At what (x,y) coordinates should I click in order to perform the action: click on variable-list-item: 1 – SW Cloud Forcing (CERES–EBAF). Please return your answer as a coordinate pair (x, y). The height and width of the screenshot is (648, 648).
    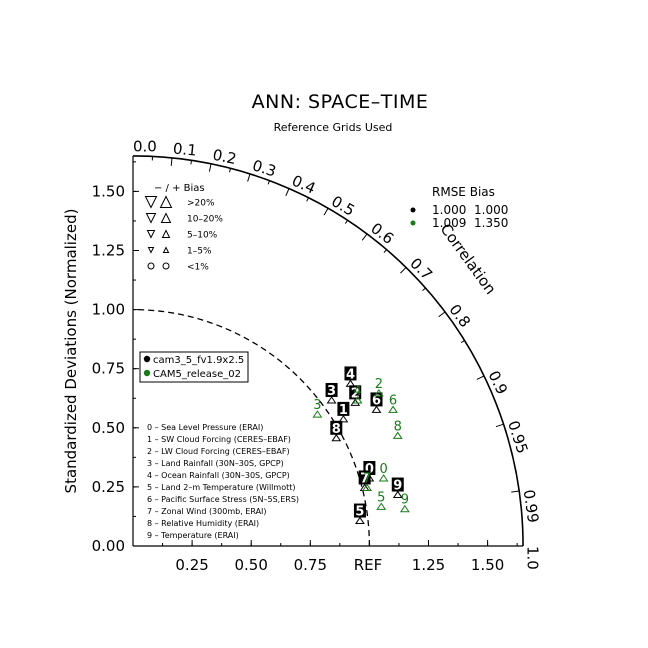
    Looking at the image, I should click on (219, 439).